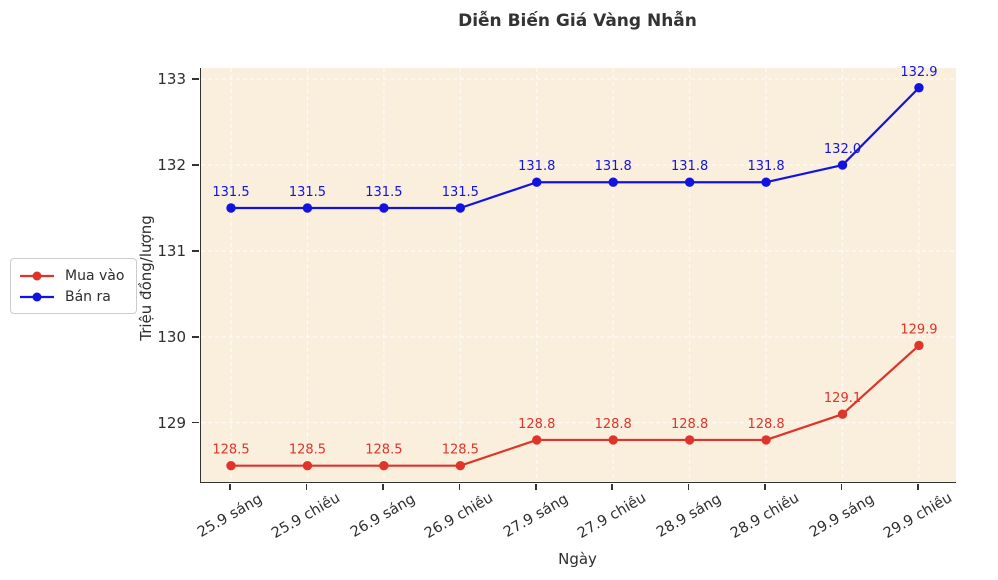 The height and width of the screenshot is (580, 998). Describe the element at coordinates (918, 72) in the screenshot. I see `point-value-label: 132.9` at that location.